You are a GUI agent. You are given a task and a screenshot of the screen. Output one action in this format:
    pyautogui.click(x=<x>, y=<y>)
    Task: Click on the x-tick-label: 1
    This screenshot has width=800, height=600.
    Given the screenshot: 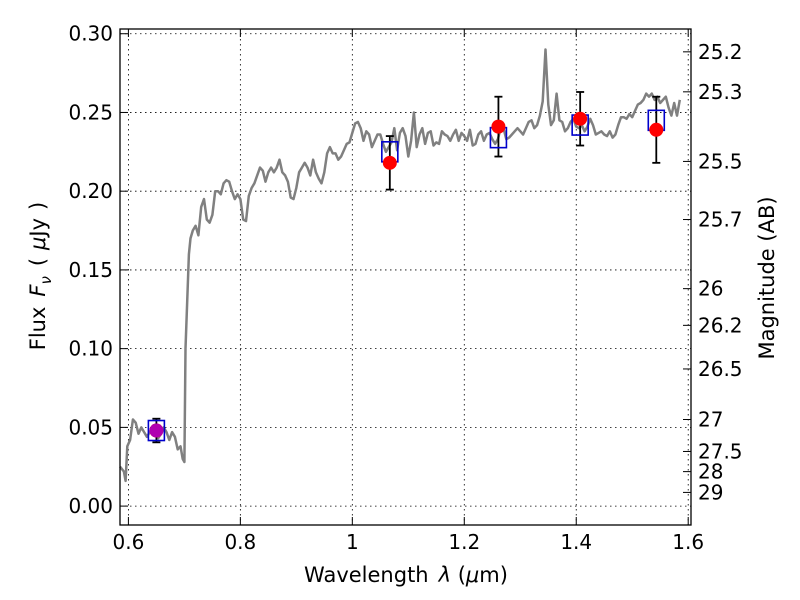 What is the action you would take?
    pyautogui.click(x=352, y=542)
    